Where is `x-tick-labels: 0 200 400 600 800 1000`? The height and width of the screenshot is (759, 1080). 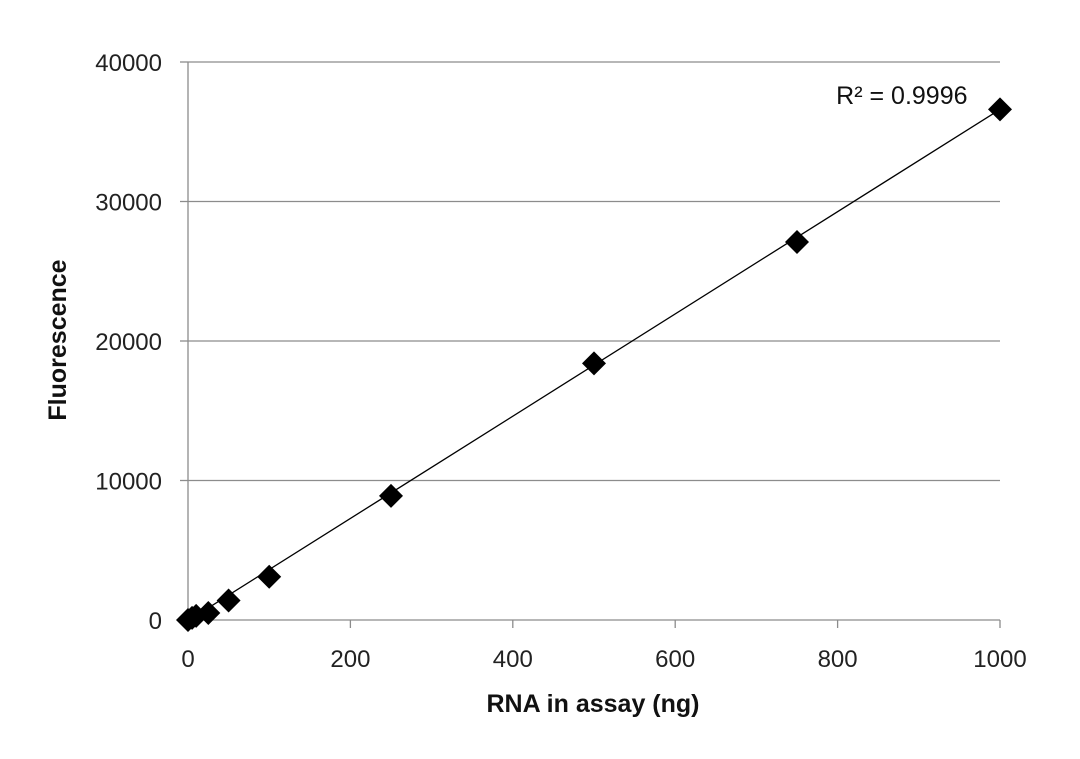 x-tick-labels: 0 200 400 600 800 1000 is located at coordinates (604, 646).